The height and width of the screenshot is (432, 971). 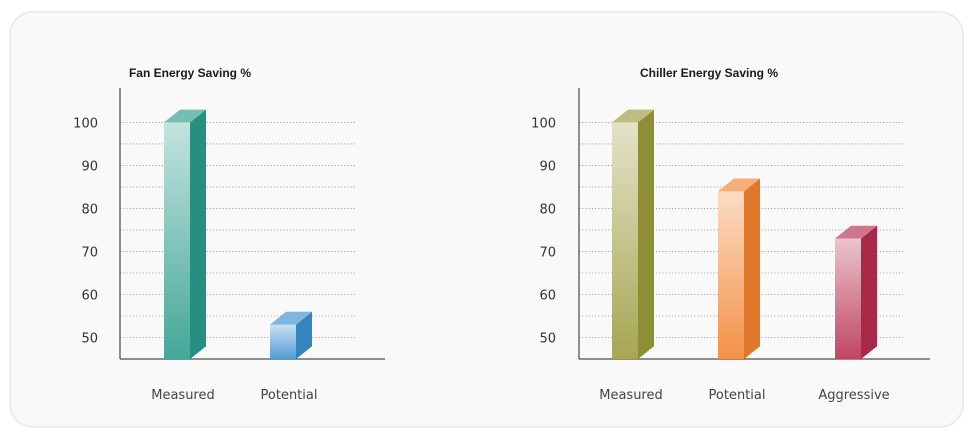 I want to click on chart-title: Chiller Energy Saving %, so click(x=709, y=73).